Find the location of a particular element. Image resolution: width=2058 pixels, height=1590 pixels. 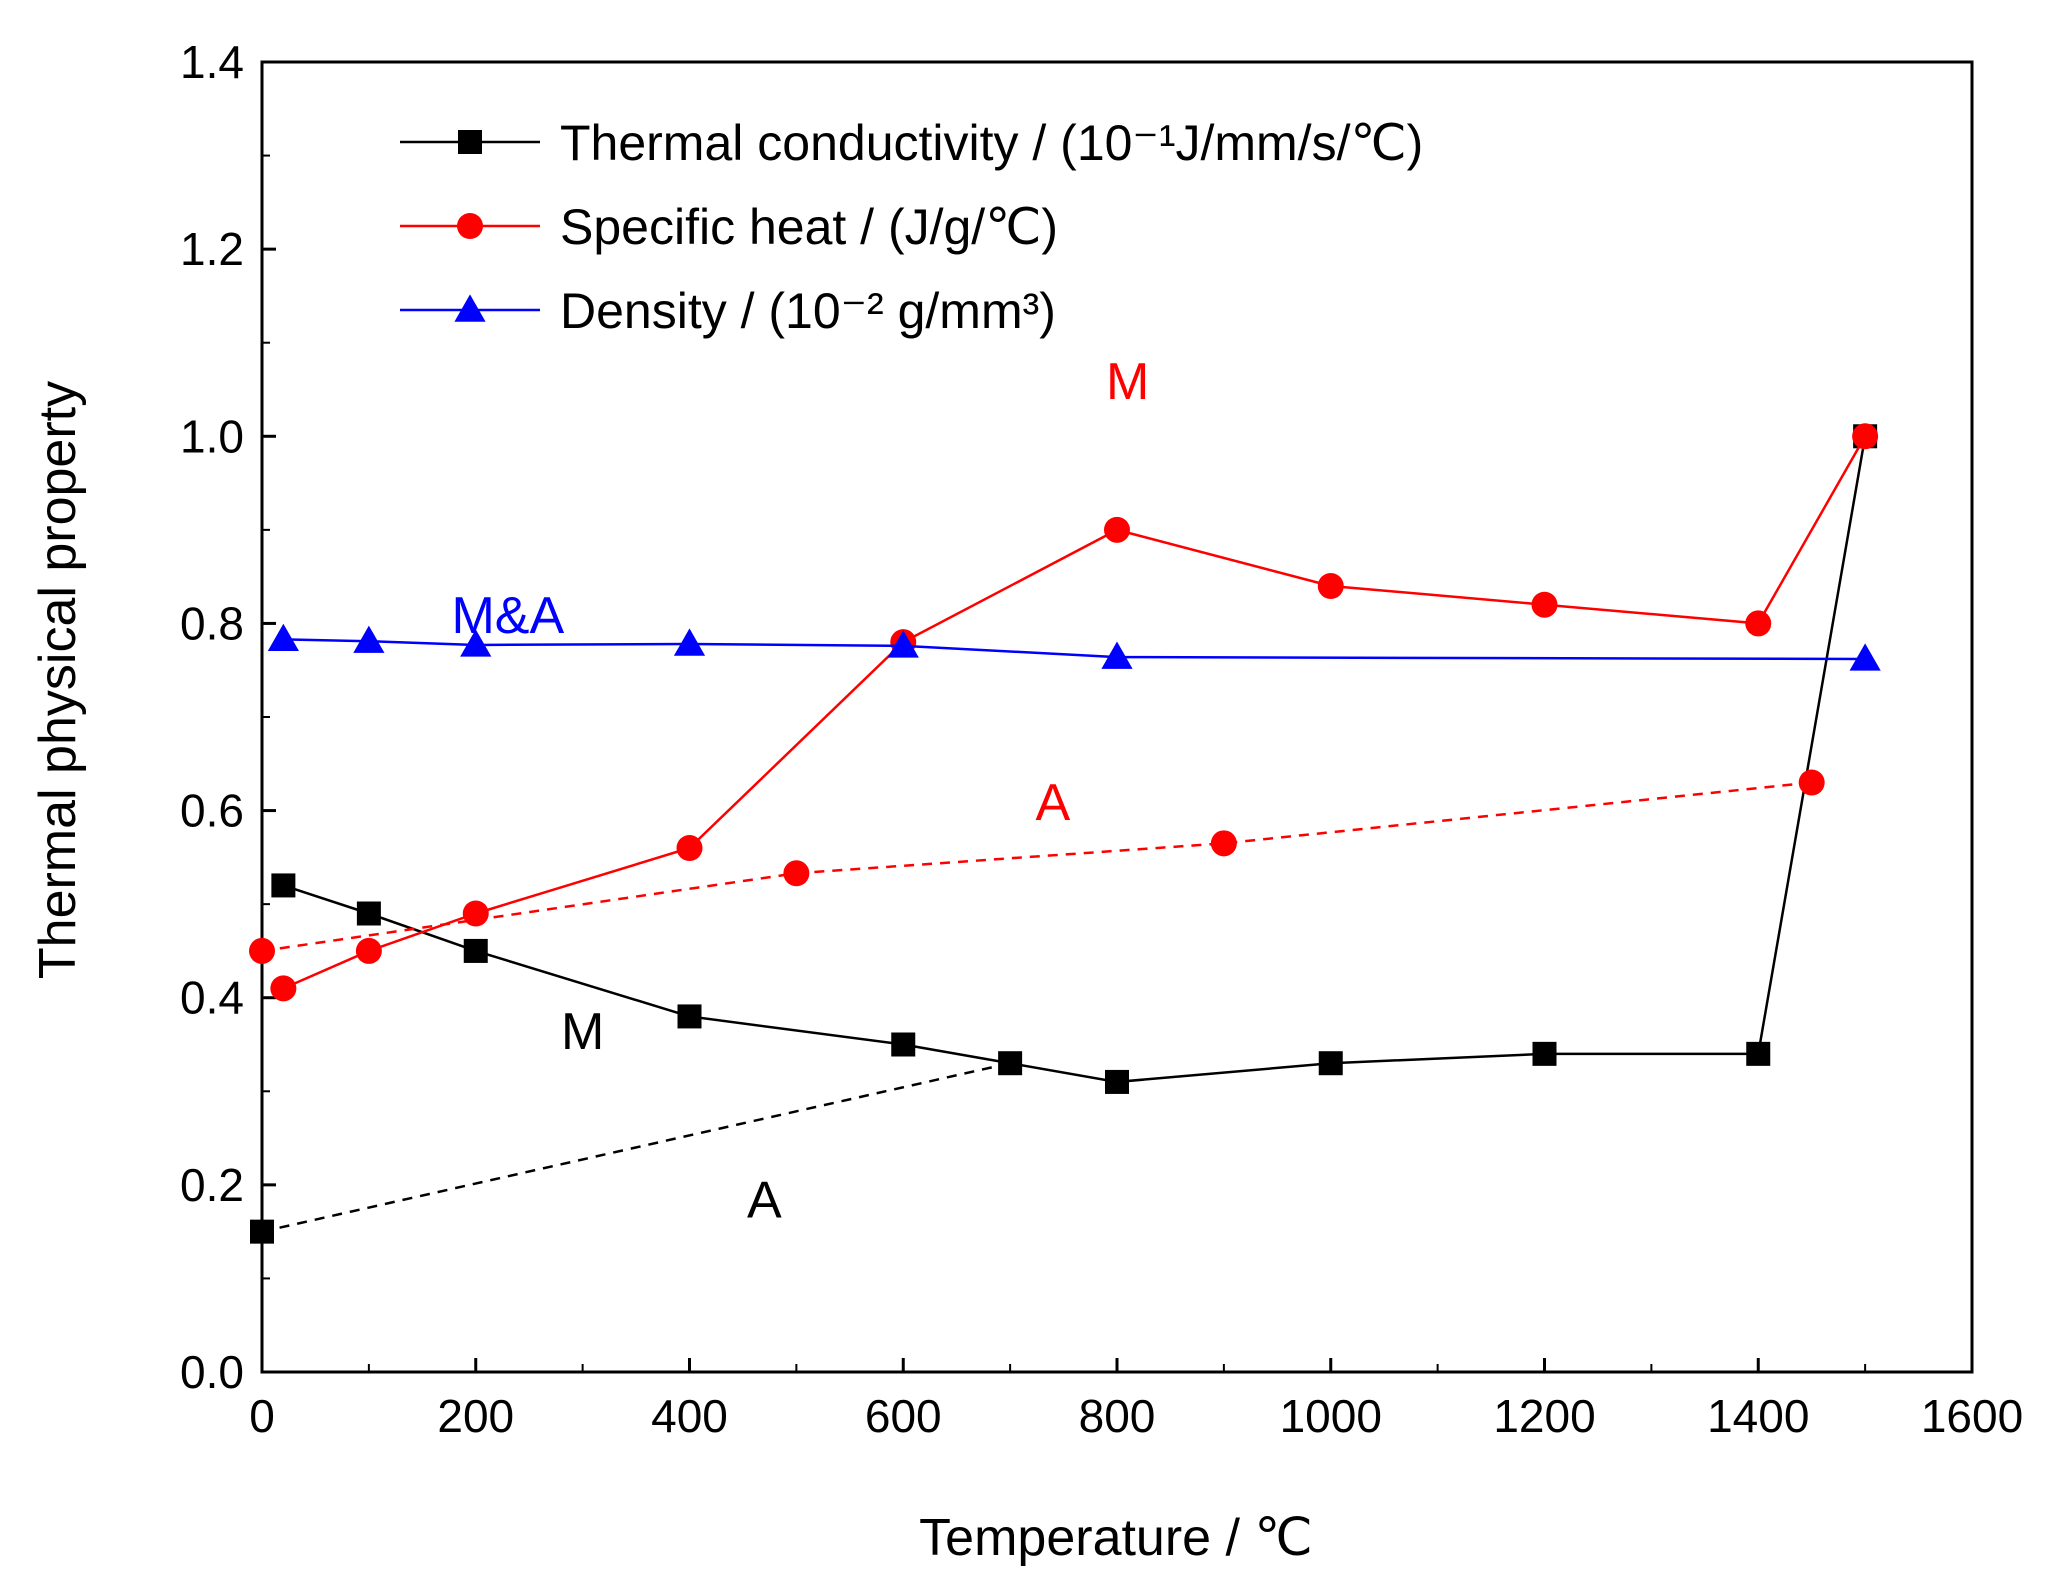

y-tick-label: 1.4 is located at coordinates (212, 62).